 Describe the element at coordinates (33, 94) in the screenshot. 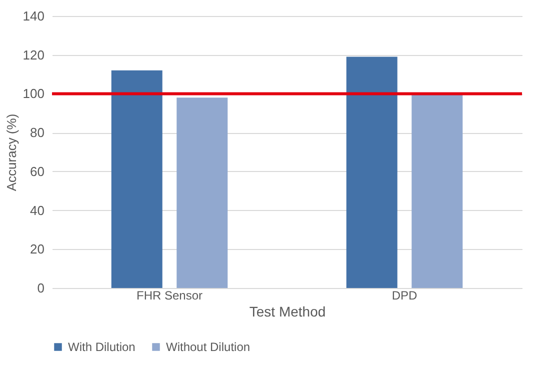

I see `y-tick-label: 100` at that location.